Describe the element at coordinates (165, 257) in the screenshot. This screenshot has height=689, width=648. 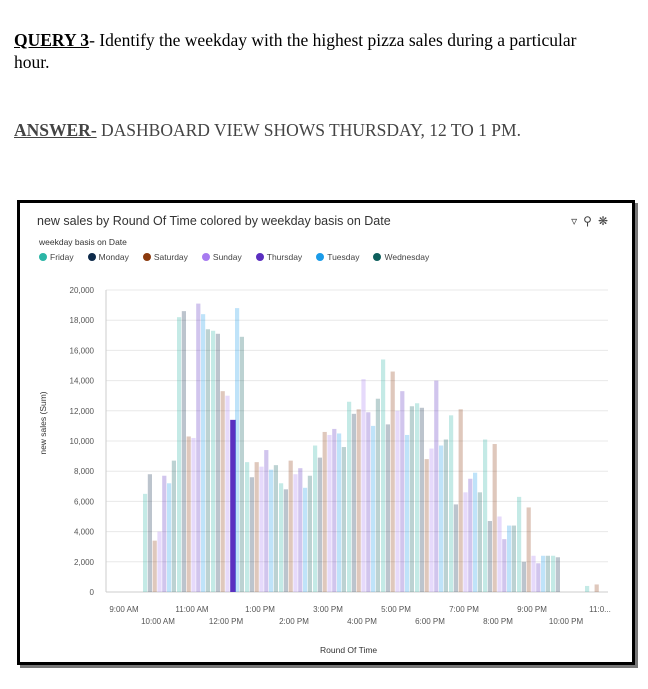
I see `legend-item-saturday: Saturday` at that location.